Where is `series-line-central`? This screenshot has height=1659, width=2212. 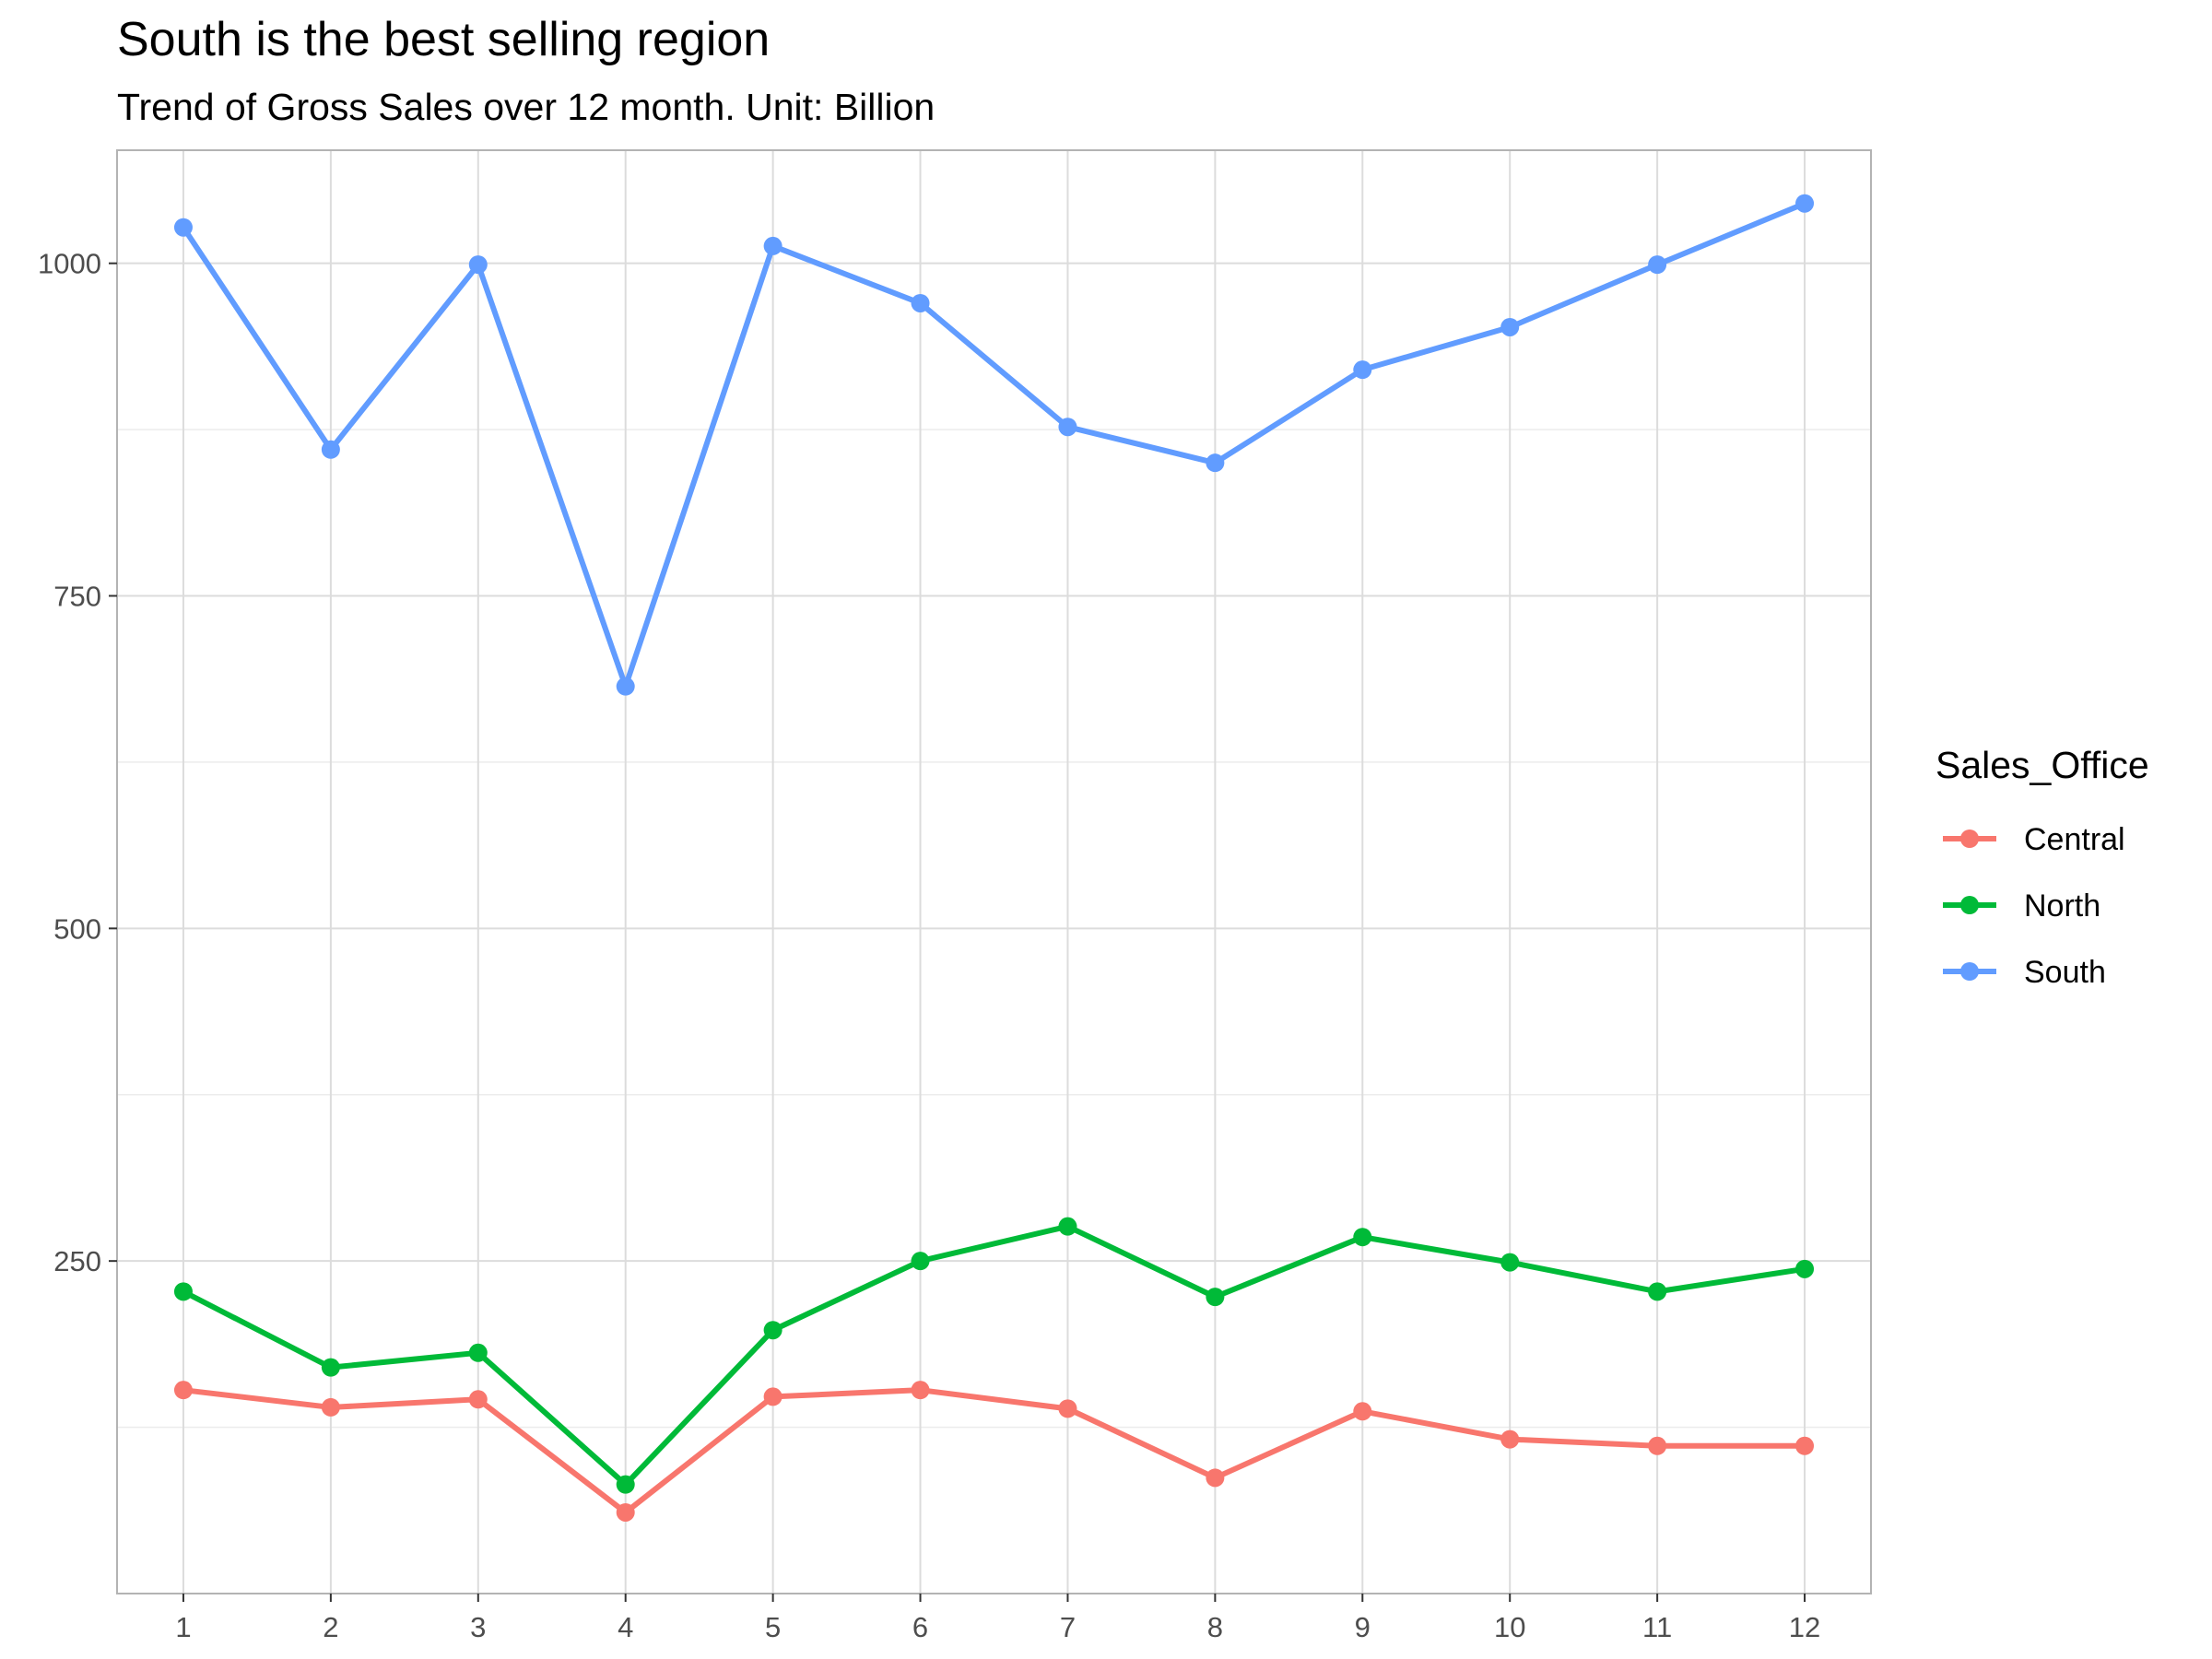
series-line-central is located at coordinates (994, 1451).